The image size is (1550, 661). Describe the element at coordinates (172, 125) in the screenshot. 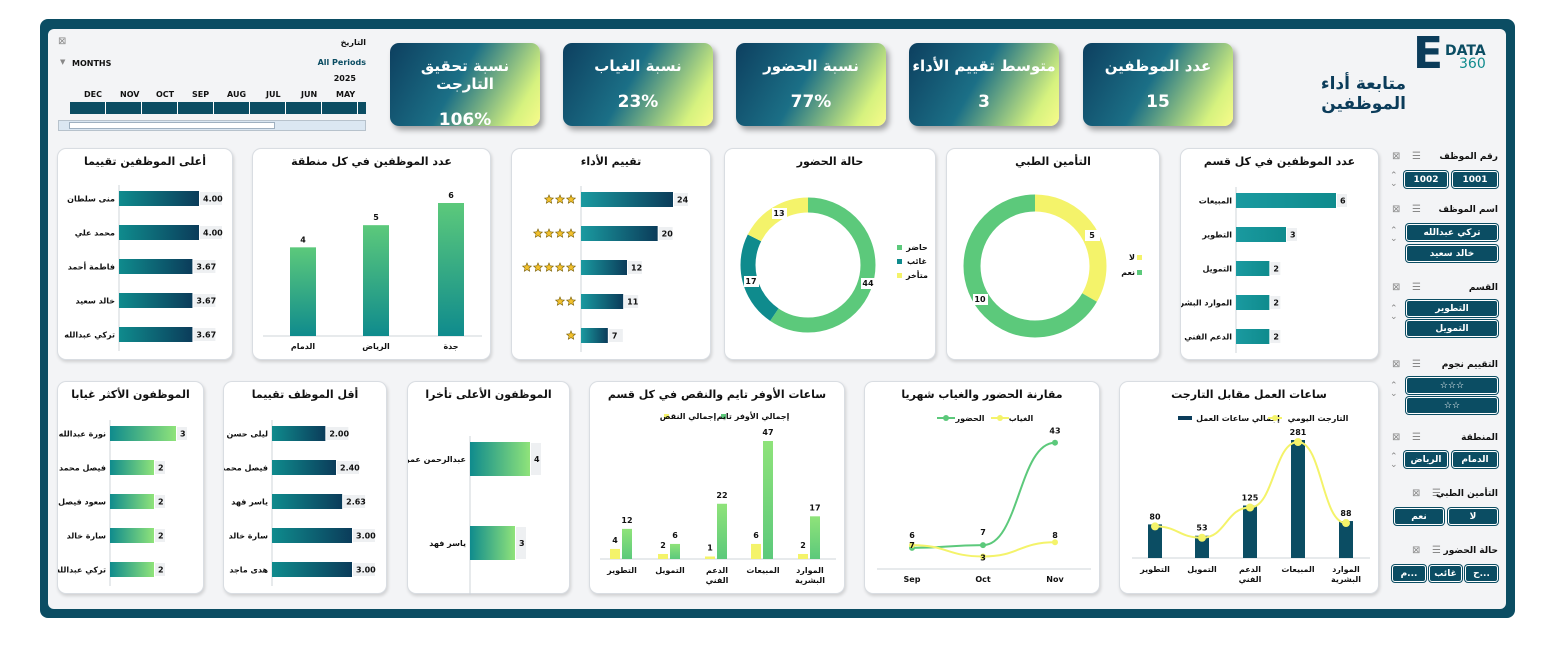

I see `scroll-thumb` at that location.